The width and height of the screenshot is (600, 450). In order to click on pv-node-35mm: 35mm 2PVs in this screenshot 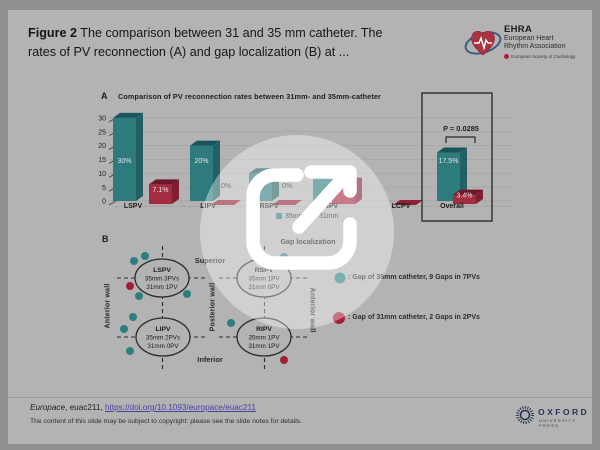, I will do `click(163, 338)`.